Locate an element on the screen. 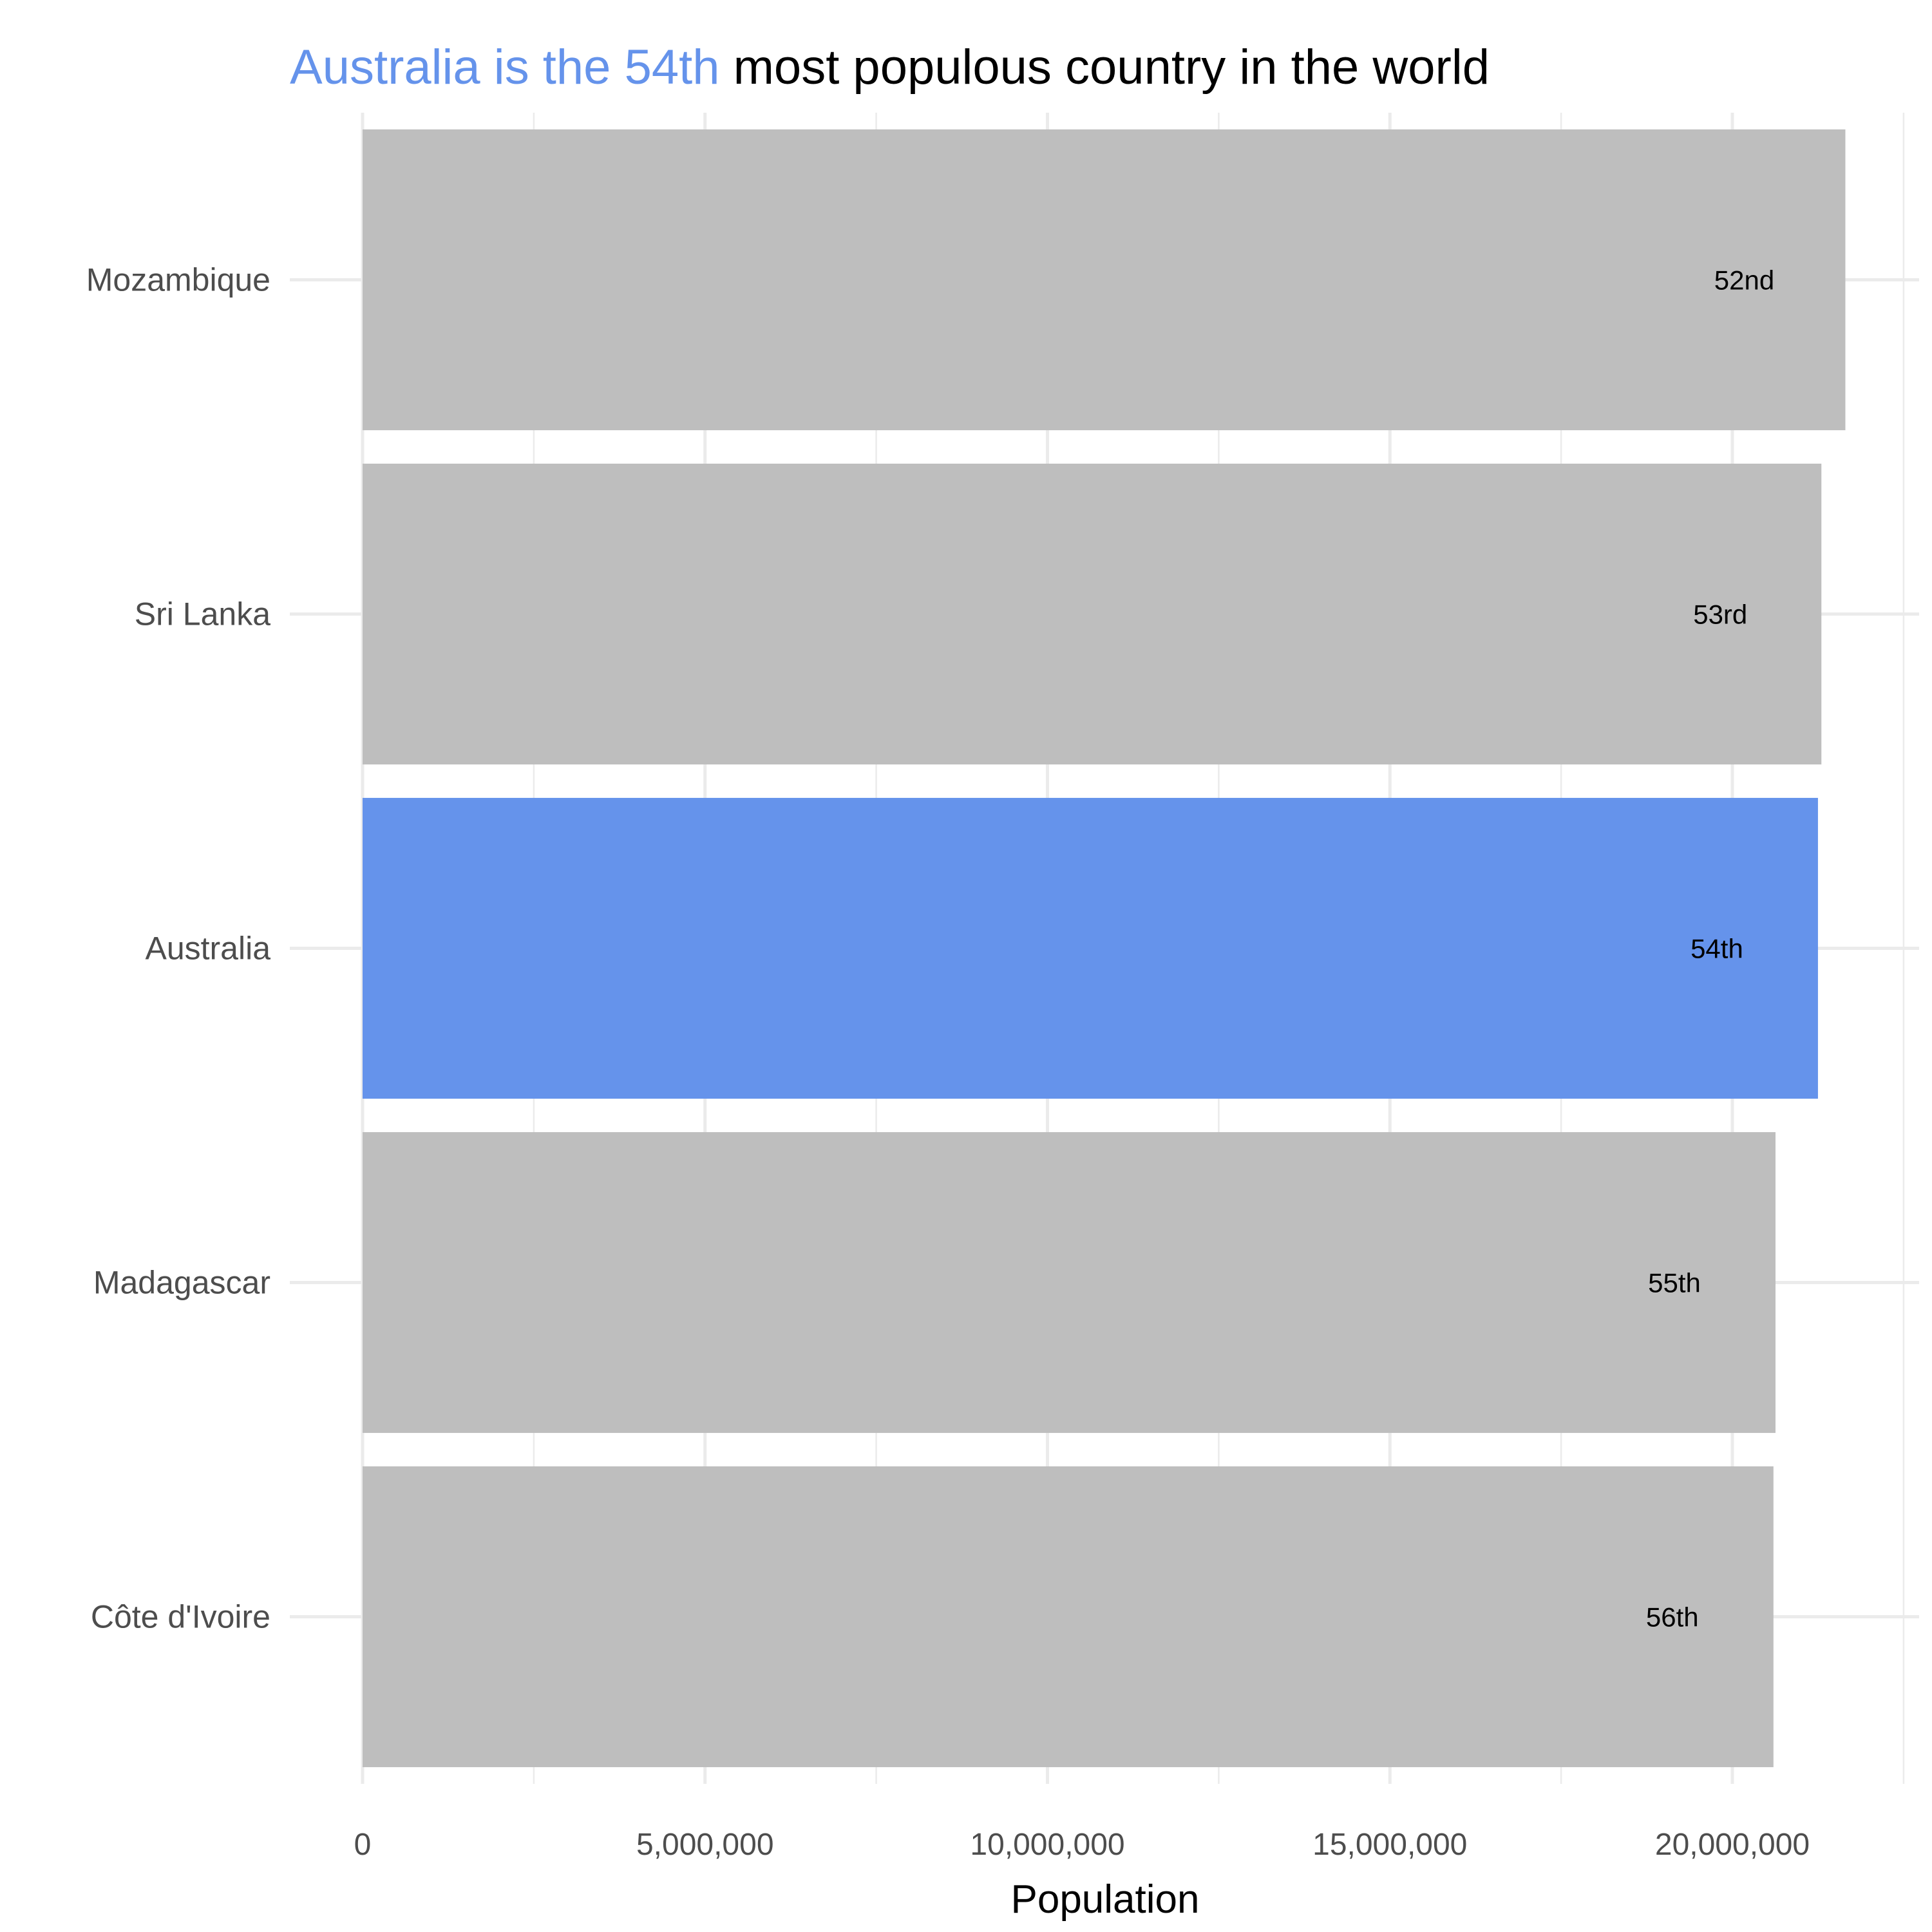 The height and width of the screenshot is (1932, 1932). data-label: 56th is located at coordinates (1673, 1618).